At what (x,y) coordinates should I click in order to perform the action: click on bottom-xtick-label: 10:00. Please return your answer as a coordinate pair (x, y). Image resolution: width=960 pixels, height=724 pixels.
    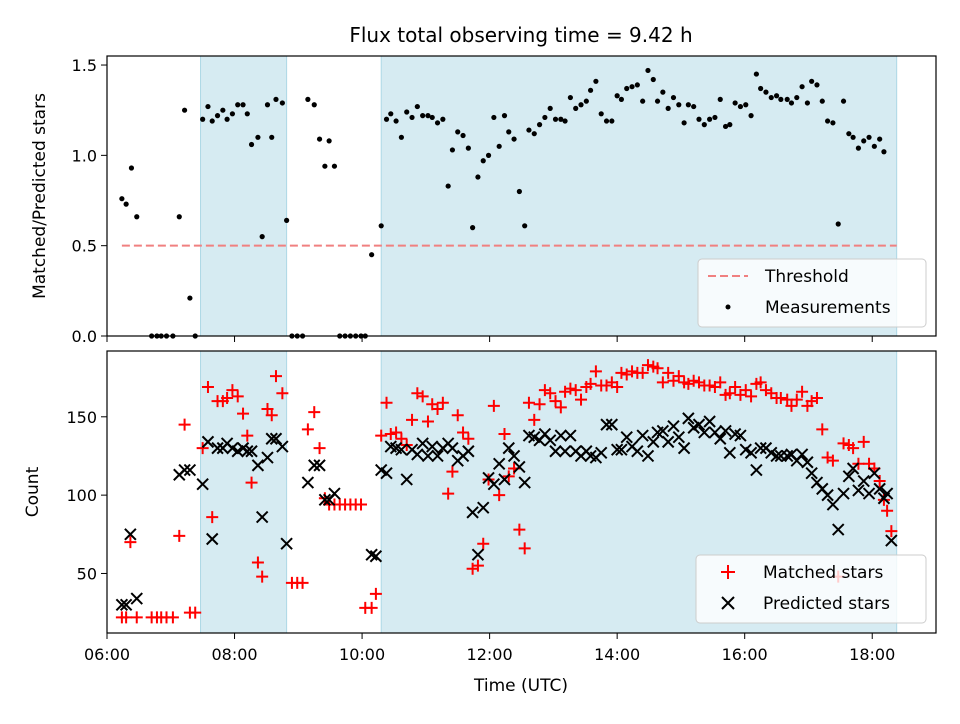
    Looking at the image, I should click on (362, 654).